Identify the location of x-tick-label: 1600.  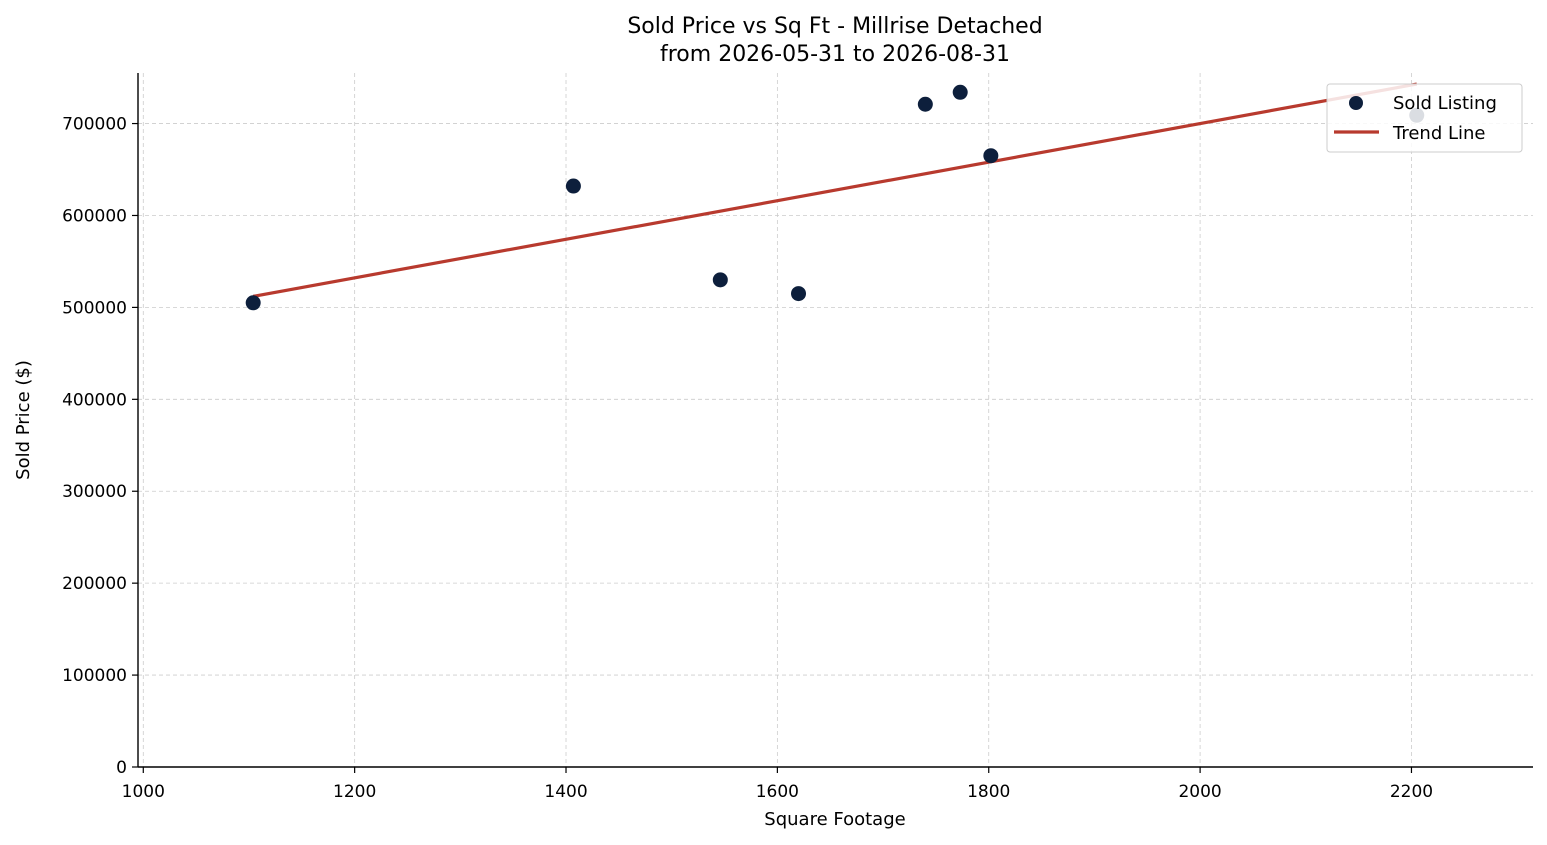
(777, 792).